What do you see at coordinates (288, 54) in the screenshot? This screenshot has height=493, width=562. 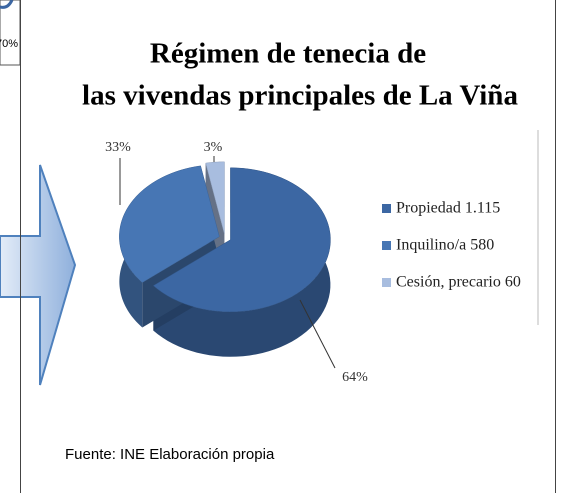 I see `chart-title: Régimen de tenecia de` at bounding box center [288, 54].